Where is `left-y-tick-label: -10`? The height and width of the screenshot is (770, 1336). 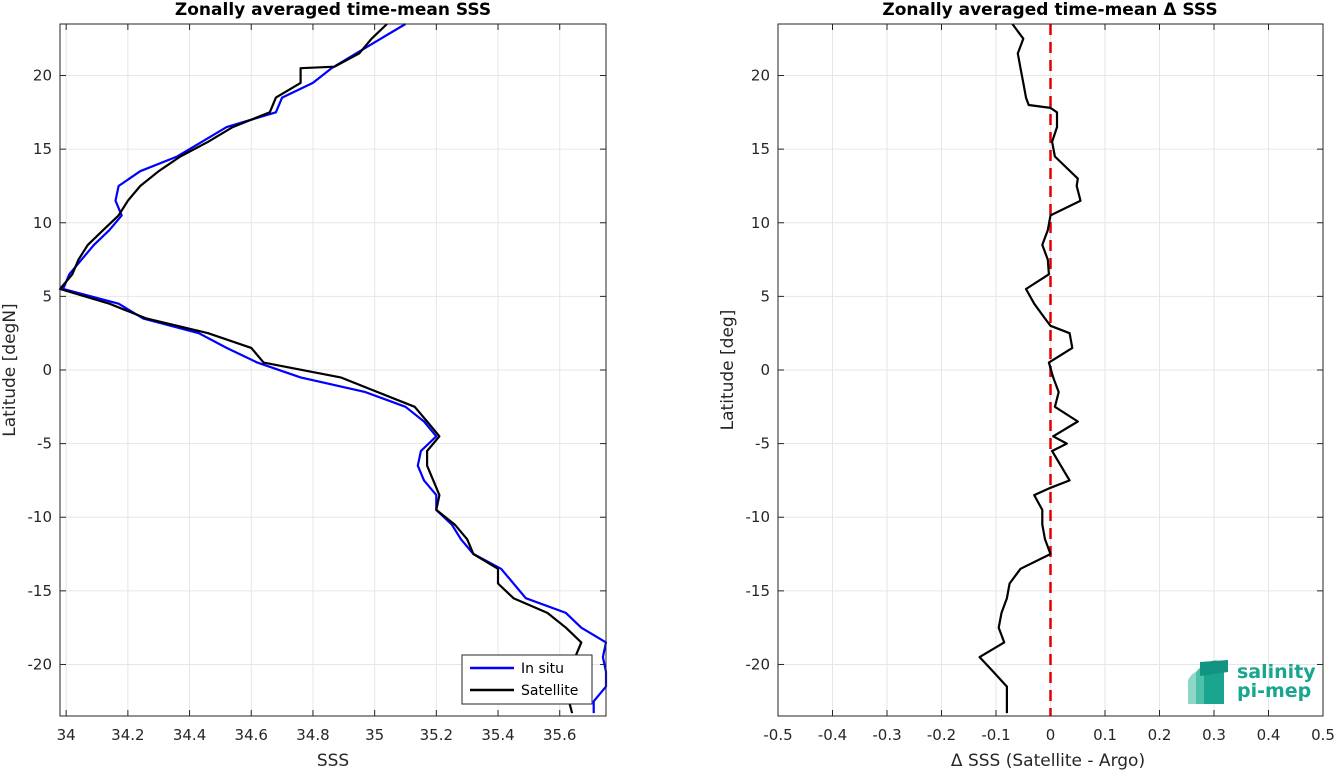 left-y-tick-label: -10 is located at coordinates (40, 517).